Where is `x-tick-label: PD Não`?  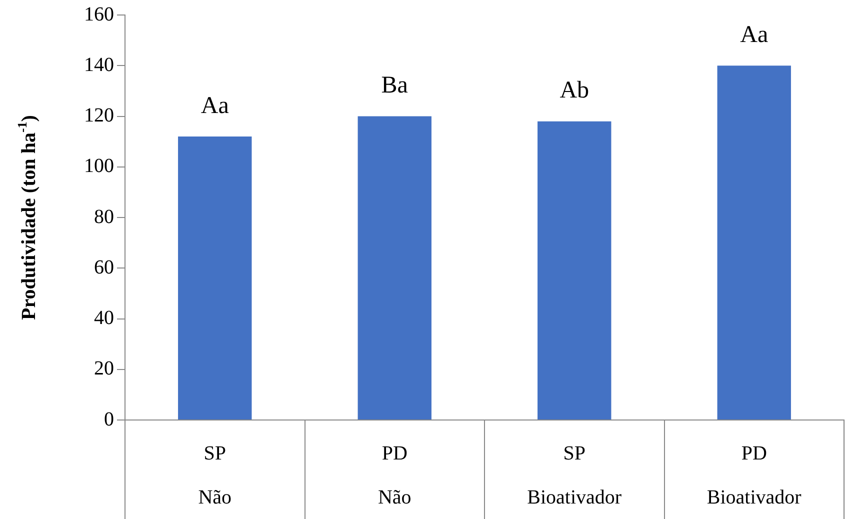 x-tick-label: PD Não is located at coordinates (395, 475).